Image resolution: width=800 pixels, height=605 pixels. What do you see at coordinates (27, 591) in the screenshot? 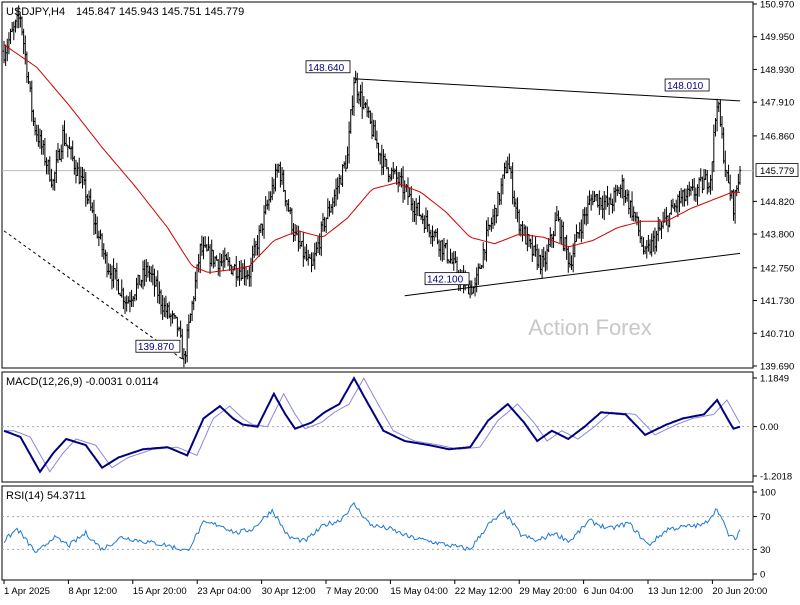
I see `time-axis-label: 1 Apr 2025` at bounding box center [27, 591].